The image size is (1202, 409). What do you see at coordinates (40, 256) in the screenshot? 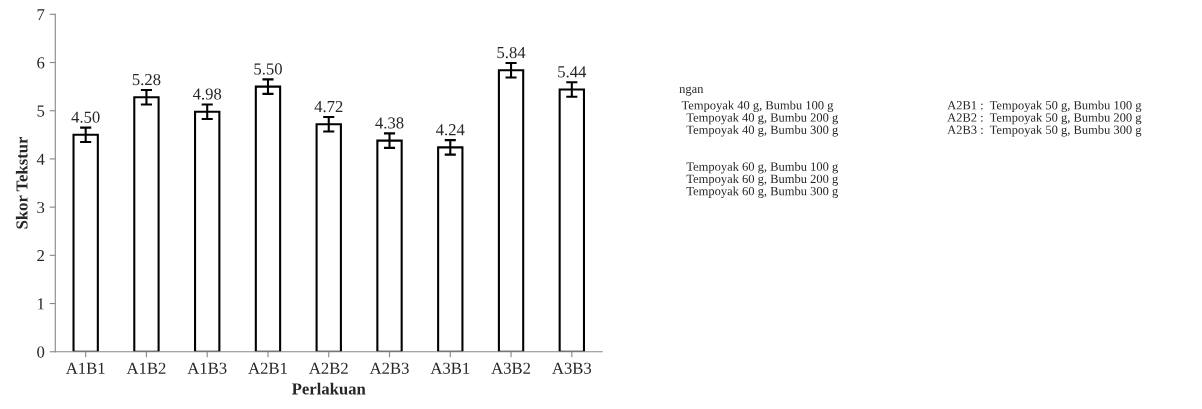
I see `y-tick-label: 2` at bounding box center [40, 256].